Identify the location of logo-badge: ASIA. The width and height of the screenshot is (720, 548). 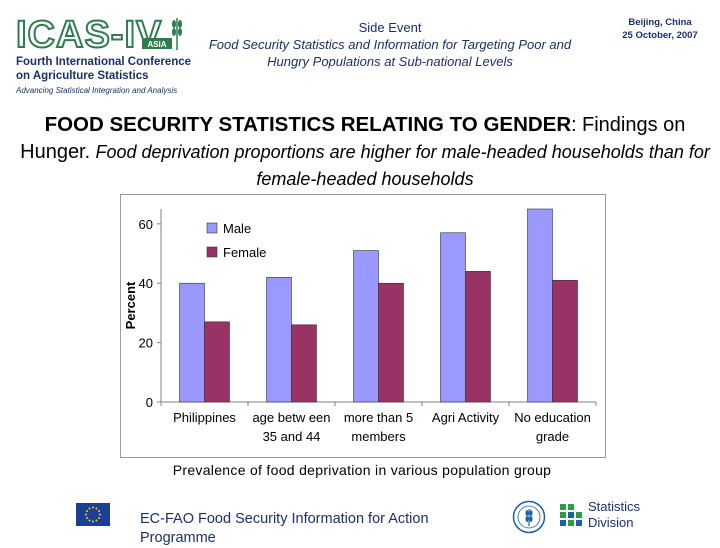
(156, 44).